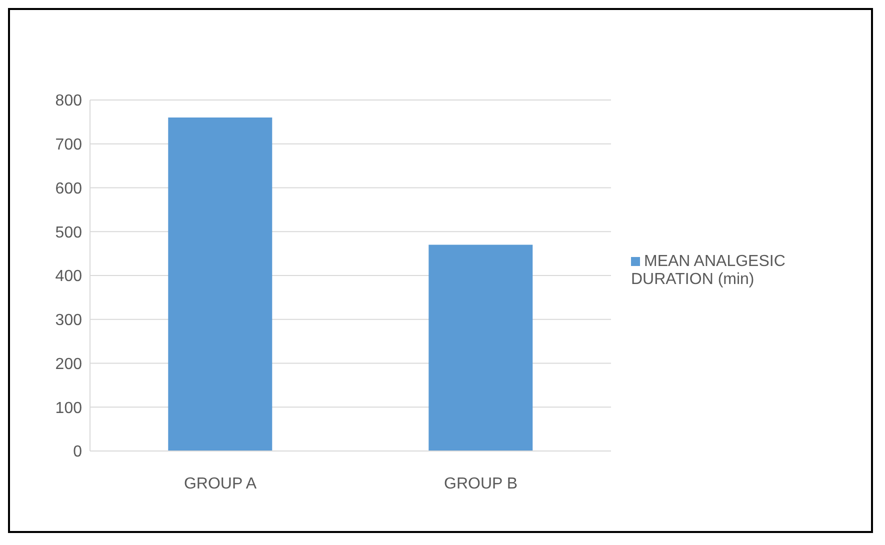 This screenshot has width=885, height=545. What do you see at coordinates (708, 270) in the screenshot?
I see `legend-label: MEAN ANALGESIC DURATION (min)` at bounding box center [708, 270].